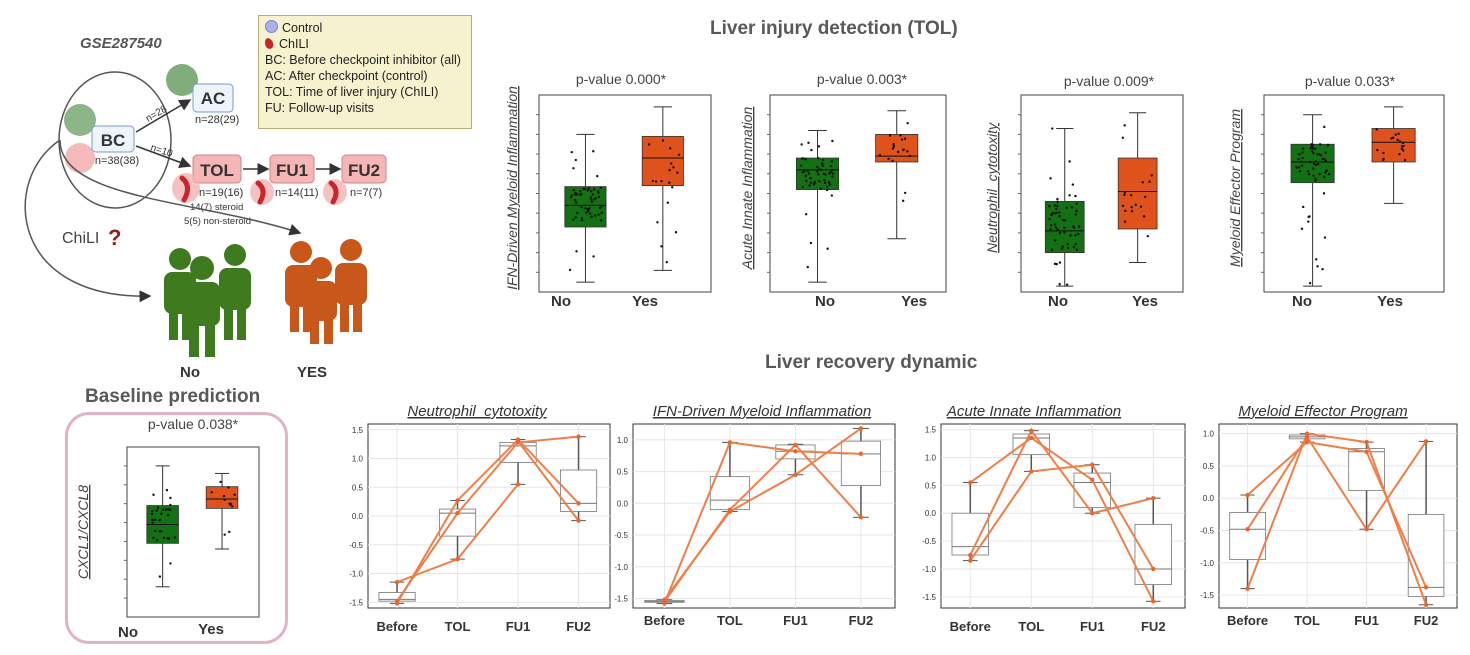 The width and height of the screenshot is (1470, 655). What do you see at coordinates (914, 301) in the screenshot?
I see `x-tick-label: Yes` at bounding box center [914, 301].